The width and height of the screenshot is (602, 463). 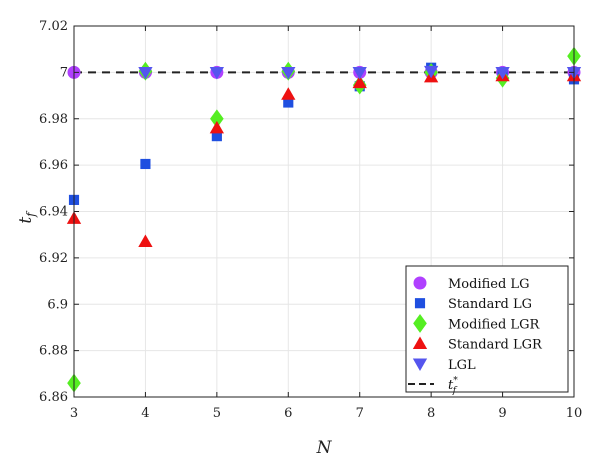 I want to click on legend-marker-lgl, so click(x=420, y=364).